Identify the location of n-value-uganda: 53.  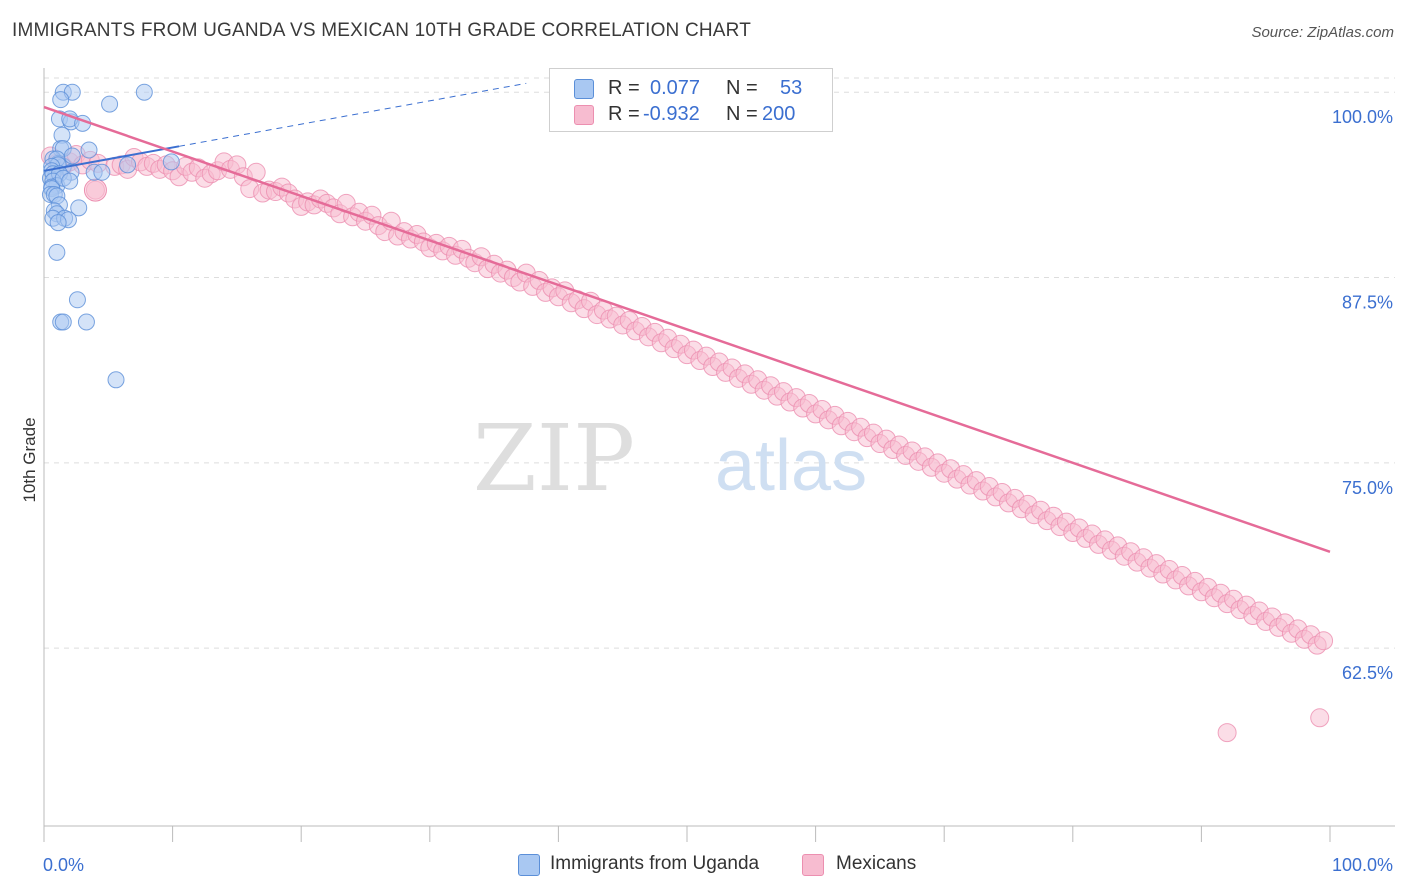
(791, 88).